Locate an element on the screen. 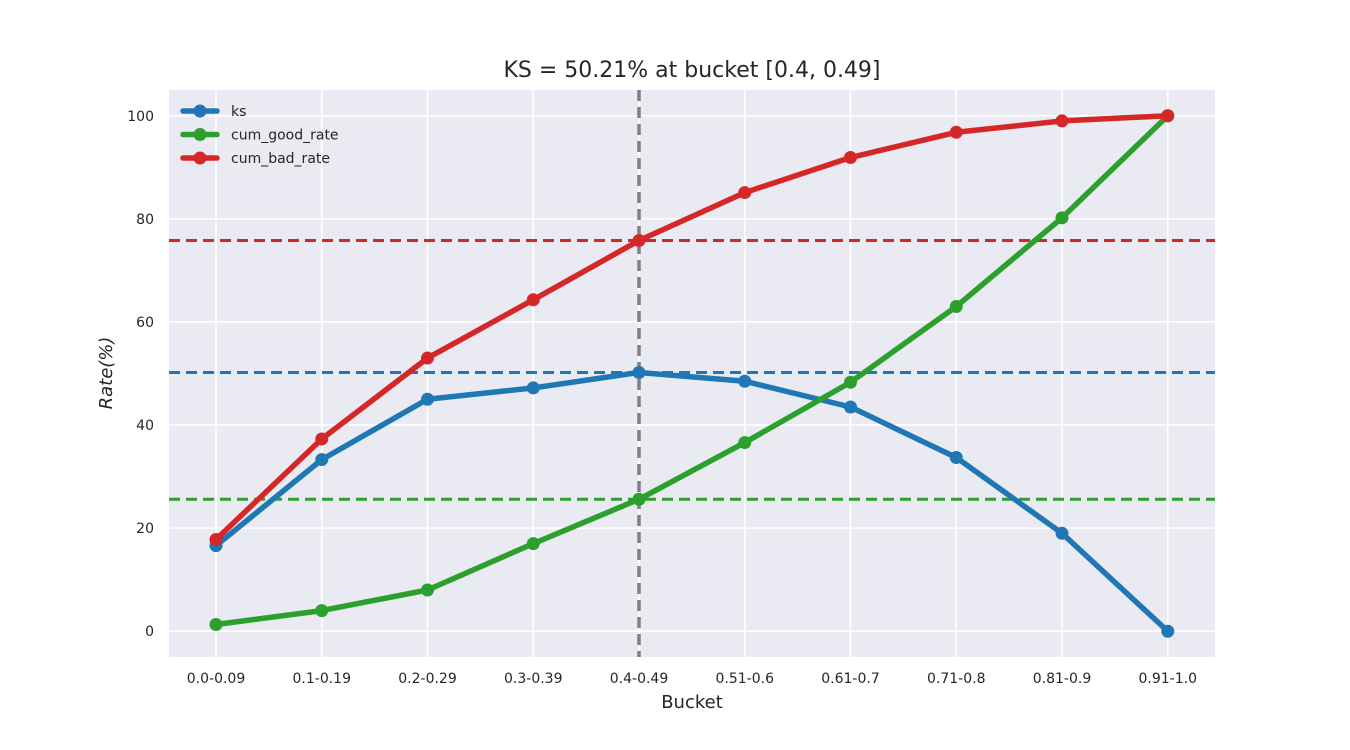 This screenshot has height=750, width=1350. x-tick-label: 0.1-0.19 is located at coordinates (322, 679).